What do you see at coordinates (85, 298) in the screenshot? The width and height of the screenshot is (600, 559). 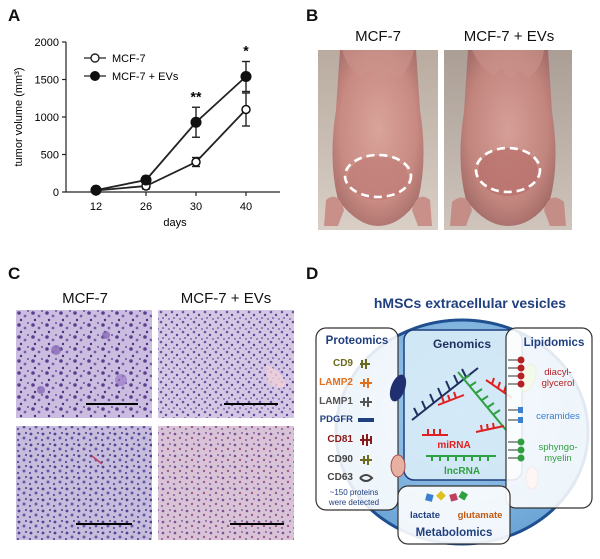 I see `panel-c-label-mcf7: MCF-7` at bounding box center [85, 298].